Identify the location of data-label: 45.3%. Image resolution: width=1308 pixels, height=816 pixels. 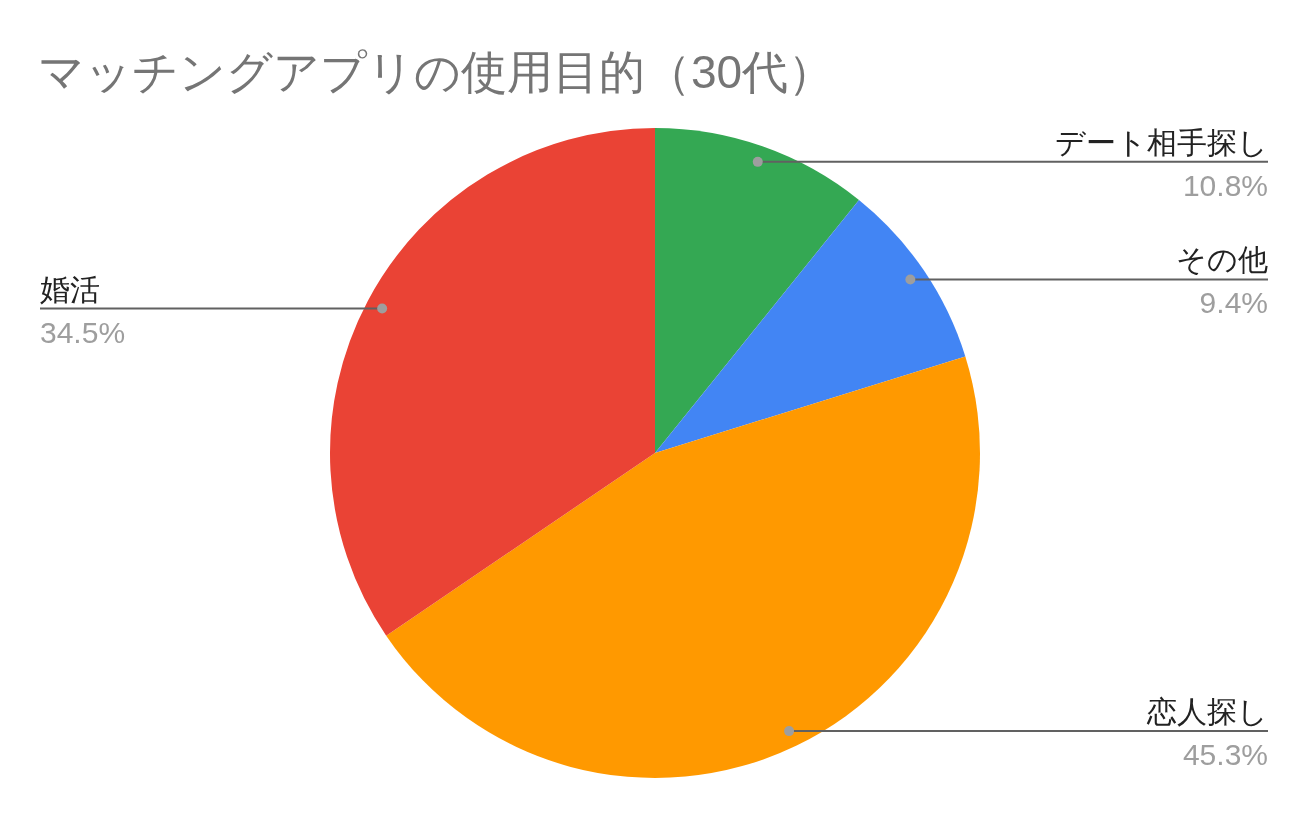
(1225, 755).